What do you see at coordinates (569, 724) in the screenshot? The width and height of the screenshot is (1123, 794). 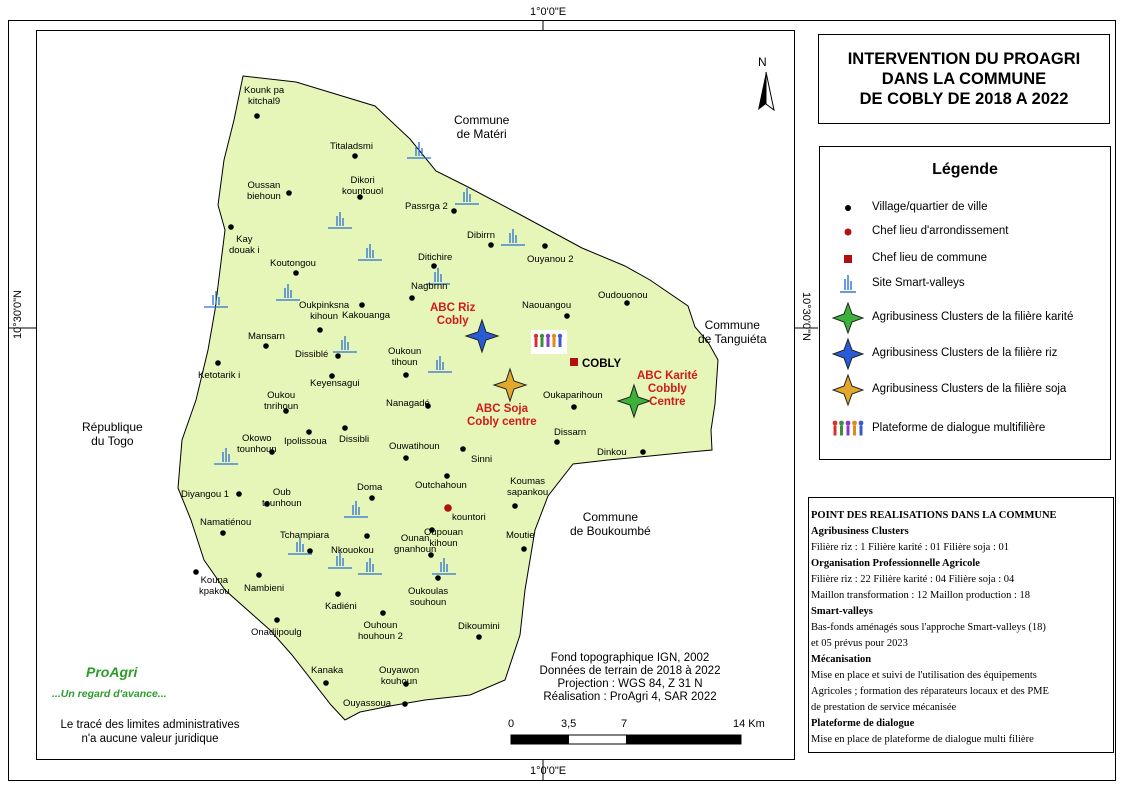 I see `scale-tick: 3,5` at bounding box center [569, 724].